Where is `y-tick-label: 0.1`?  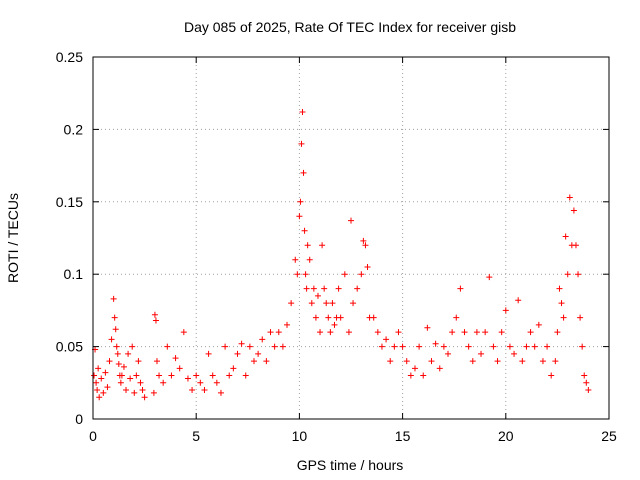
y-tick-label: 0.1 is located at coordinates (74, 274).